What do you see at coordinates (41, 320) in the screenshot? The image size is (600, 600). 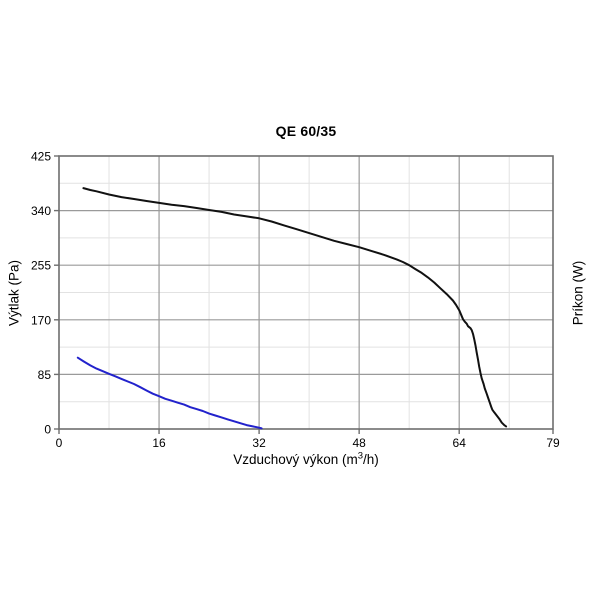 I see `y-tick-label: 170` at bounding box center [41, 320].